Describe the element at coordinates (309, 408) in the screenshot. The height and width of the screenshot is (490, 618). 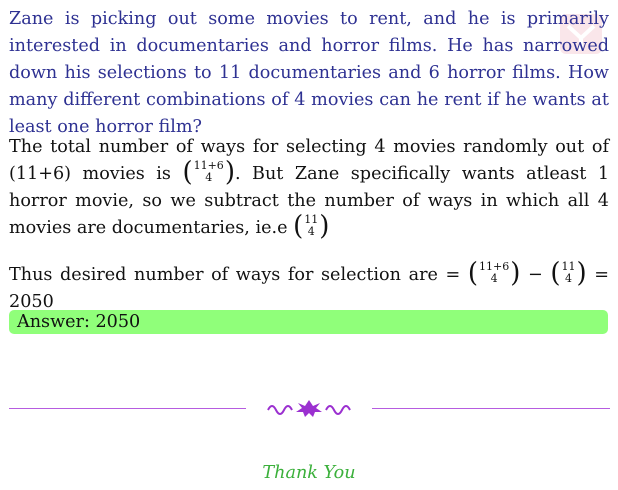
I see `ornament-icon` at that location.